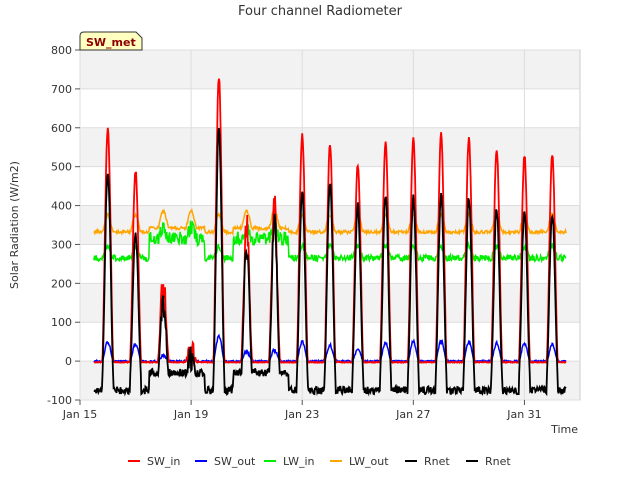 The width and height of the screenshot is (640, 480). Describe the element at coordinates (301, 414) in the screenshot. I see `x-tick-label: Jan 23` at that location.